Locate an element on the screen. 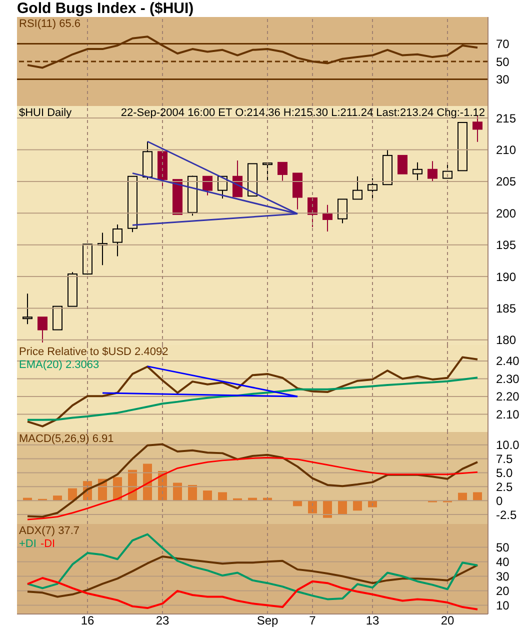  text: ADX(7) 37.7 is located at coordinates (49, 531).